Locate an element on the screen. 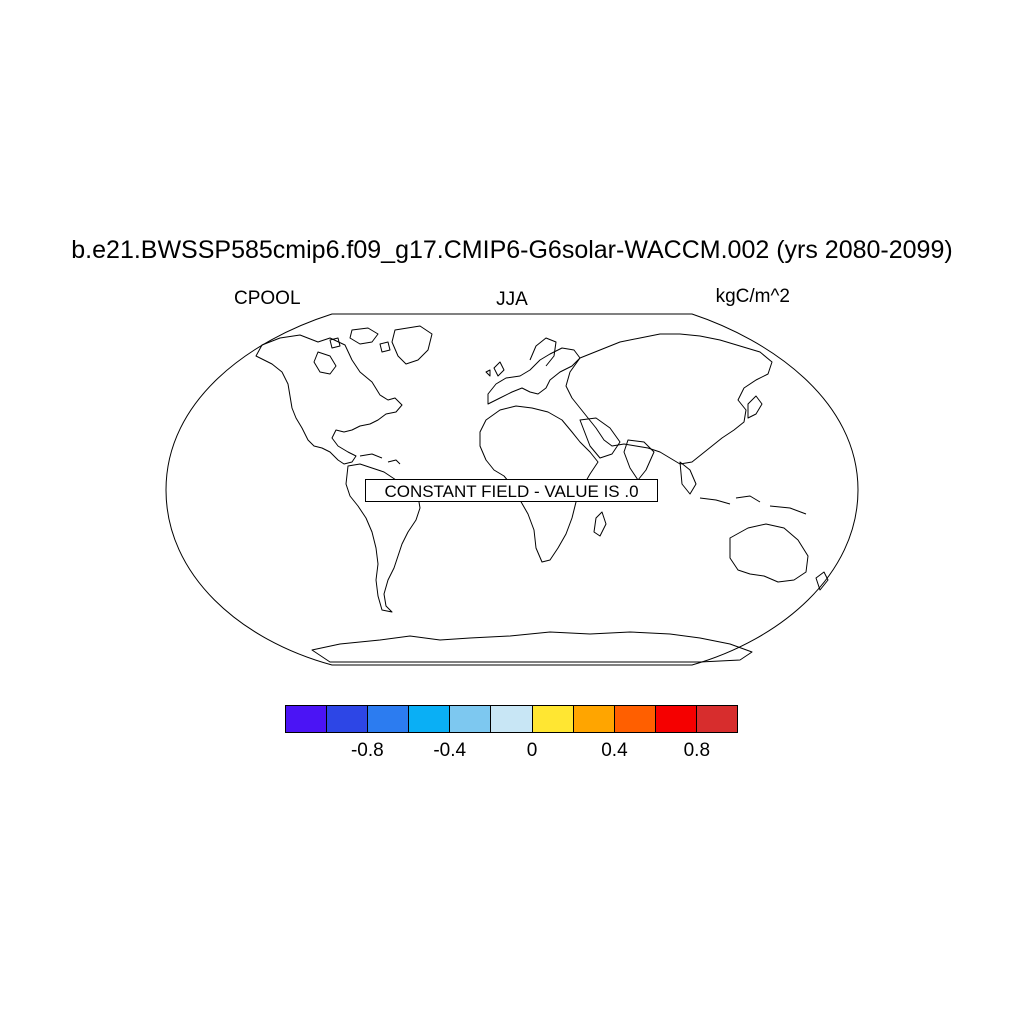  units-label: kgC/m^2 is located at coordinates (752, 296).